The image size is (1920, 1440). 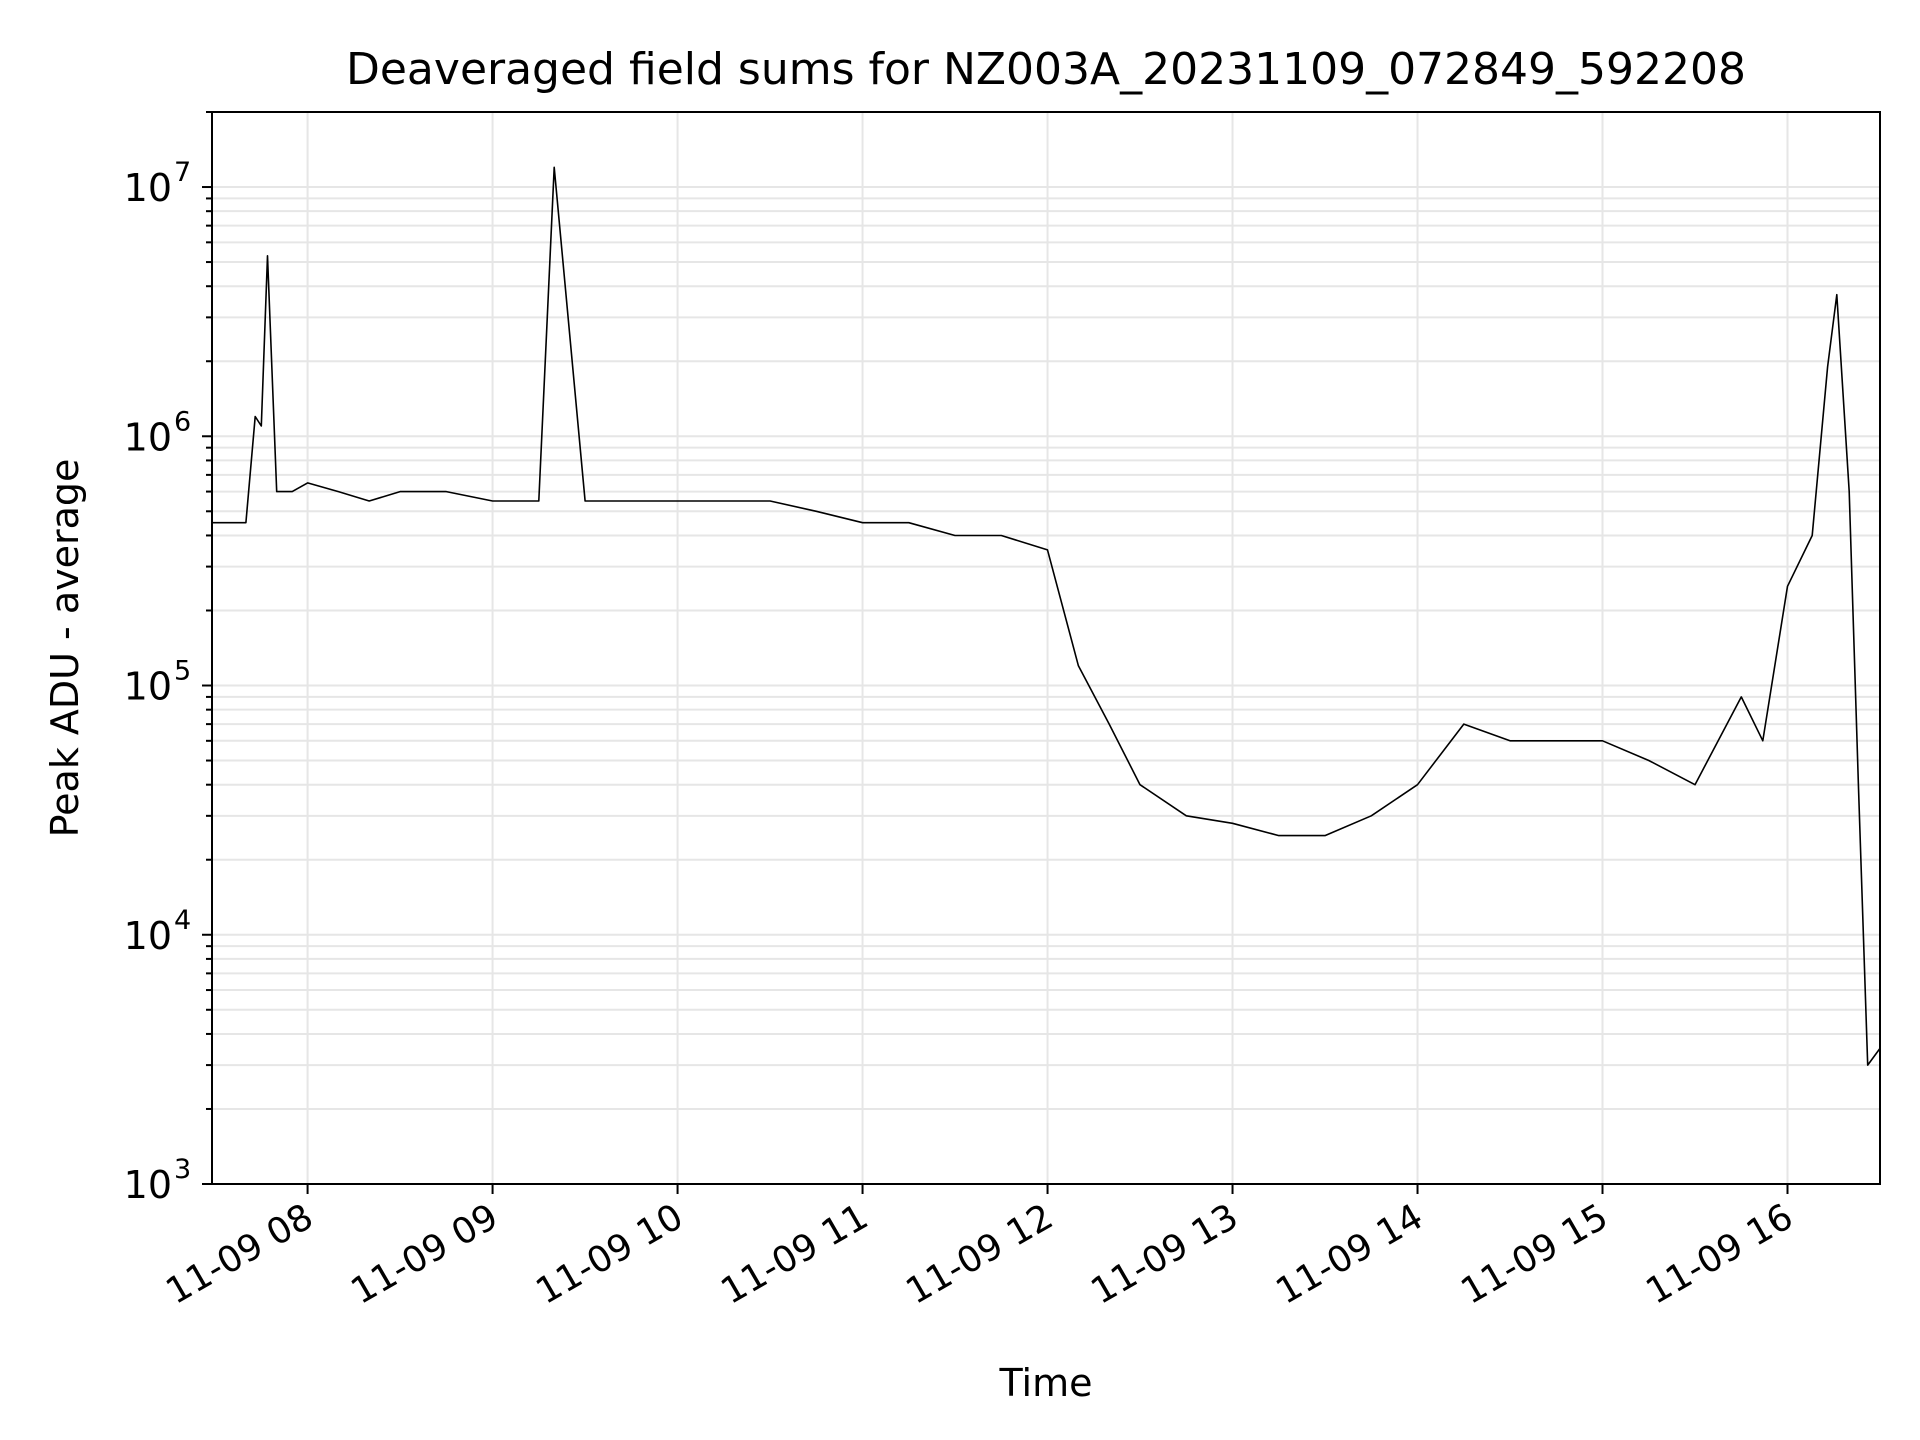 What do you see at coordinates (65, 648) in the screenshot?
I see `y-axis-label: Peak ADU - average` at bounding box center [65, 648].